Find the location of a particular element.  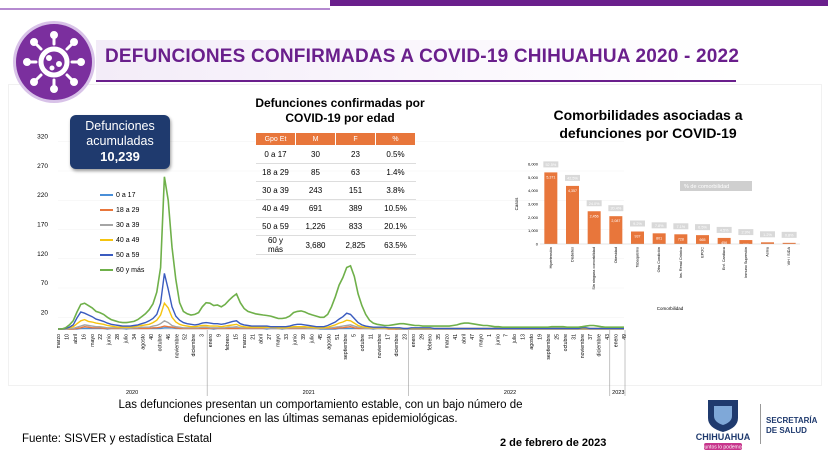

legend-item: 40 a 49 is located at coordinates (119, 240).